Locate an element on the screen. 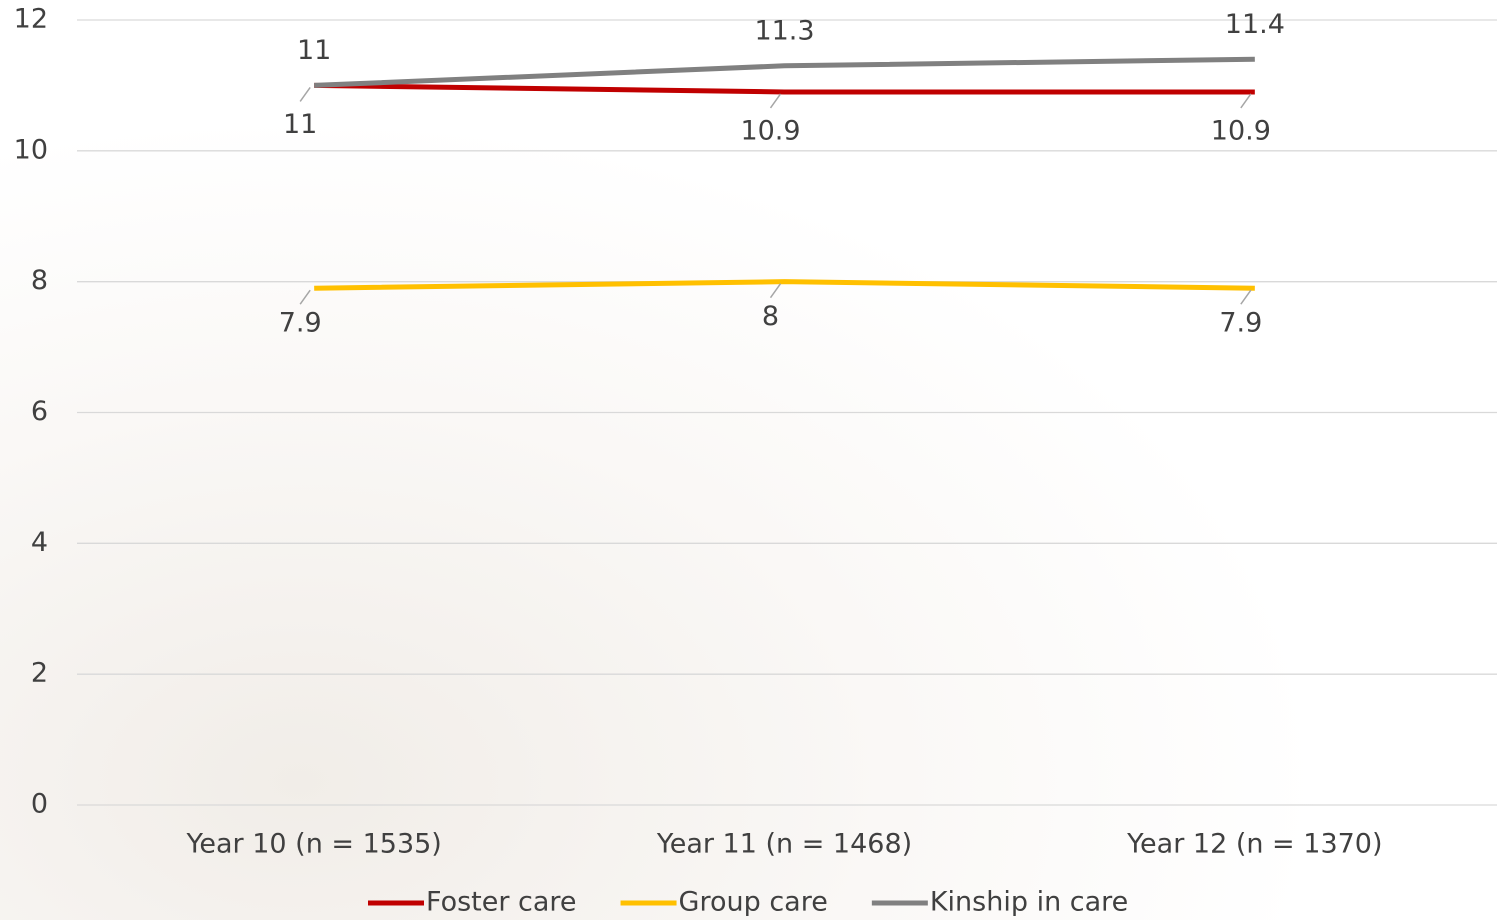  y-tick-label: 0 is located at coordinates (39, 804).